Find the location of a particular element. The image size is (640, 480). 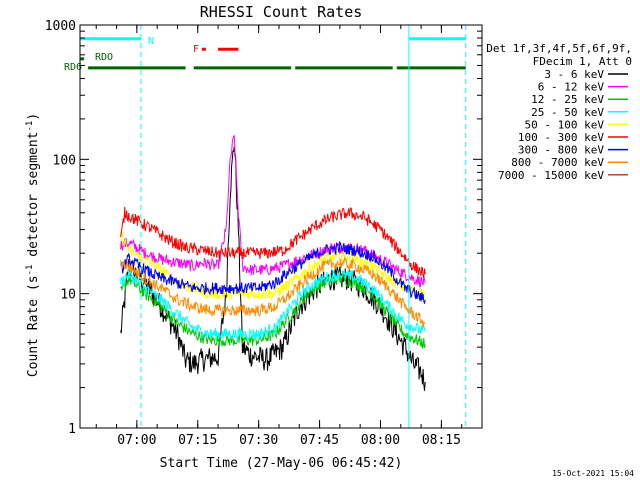

series-line-50-100-kev is located at coordinates (273, 266).